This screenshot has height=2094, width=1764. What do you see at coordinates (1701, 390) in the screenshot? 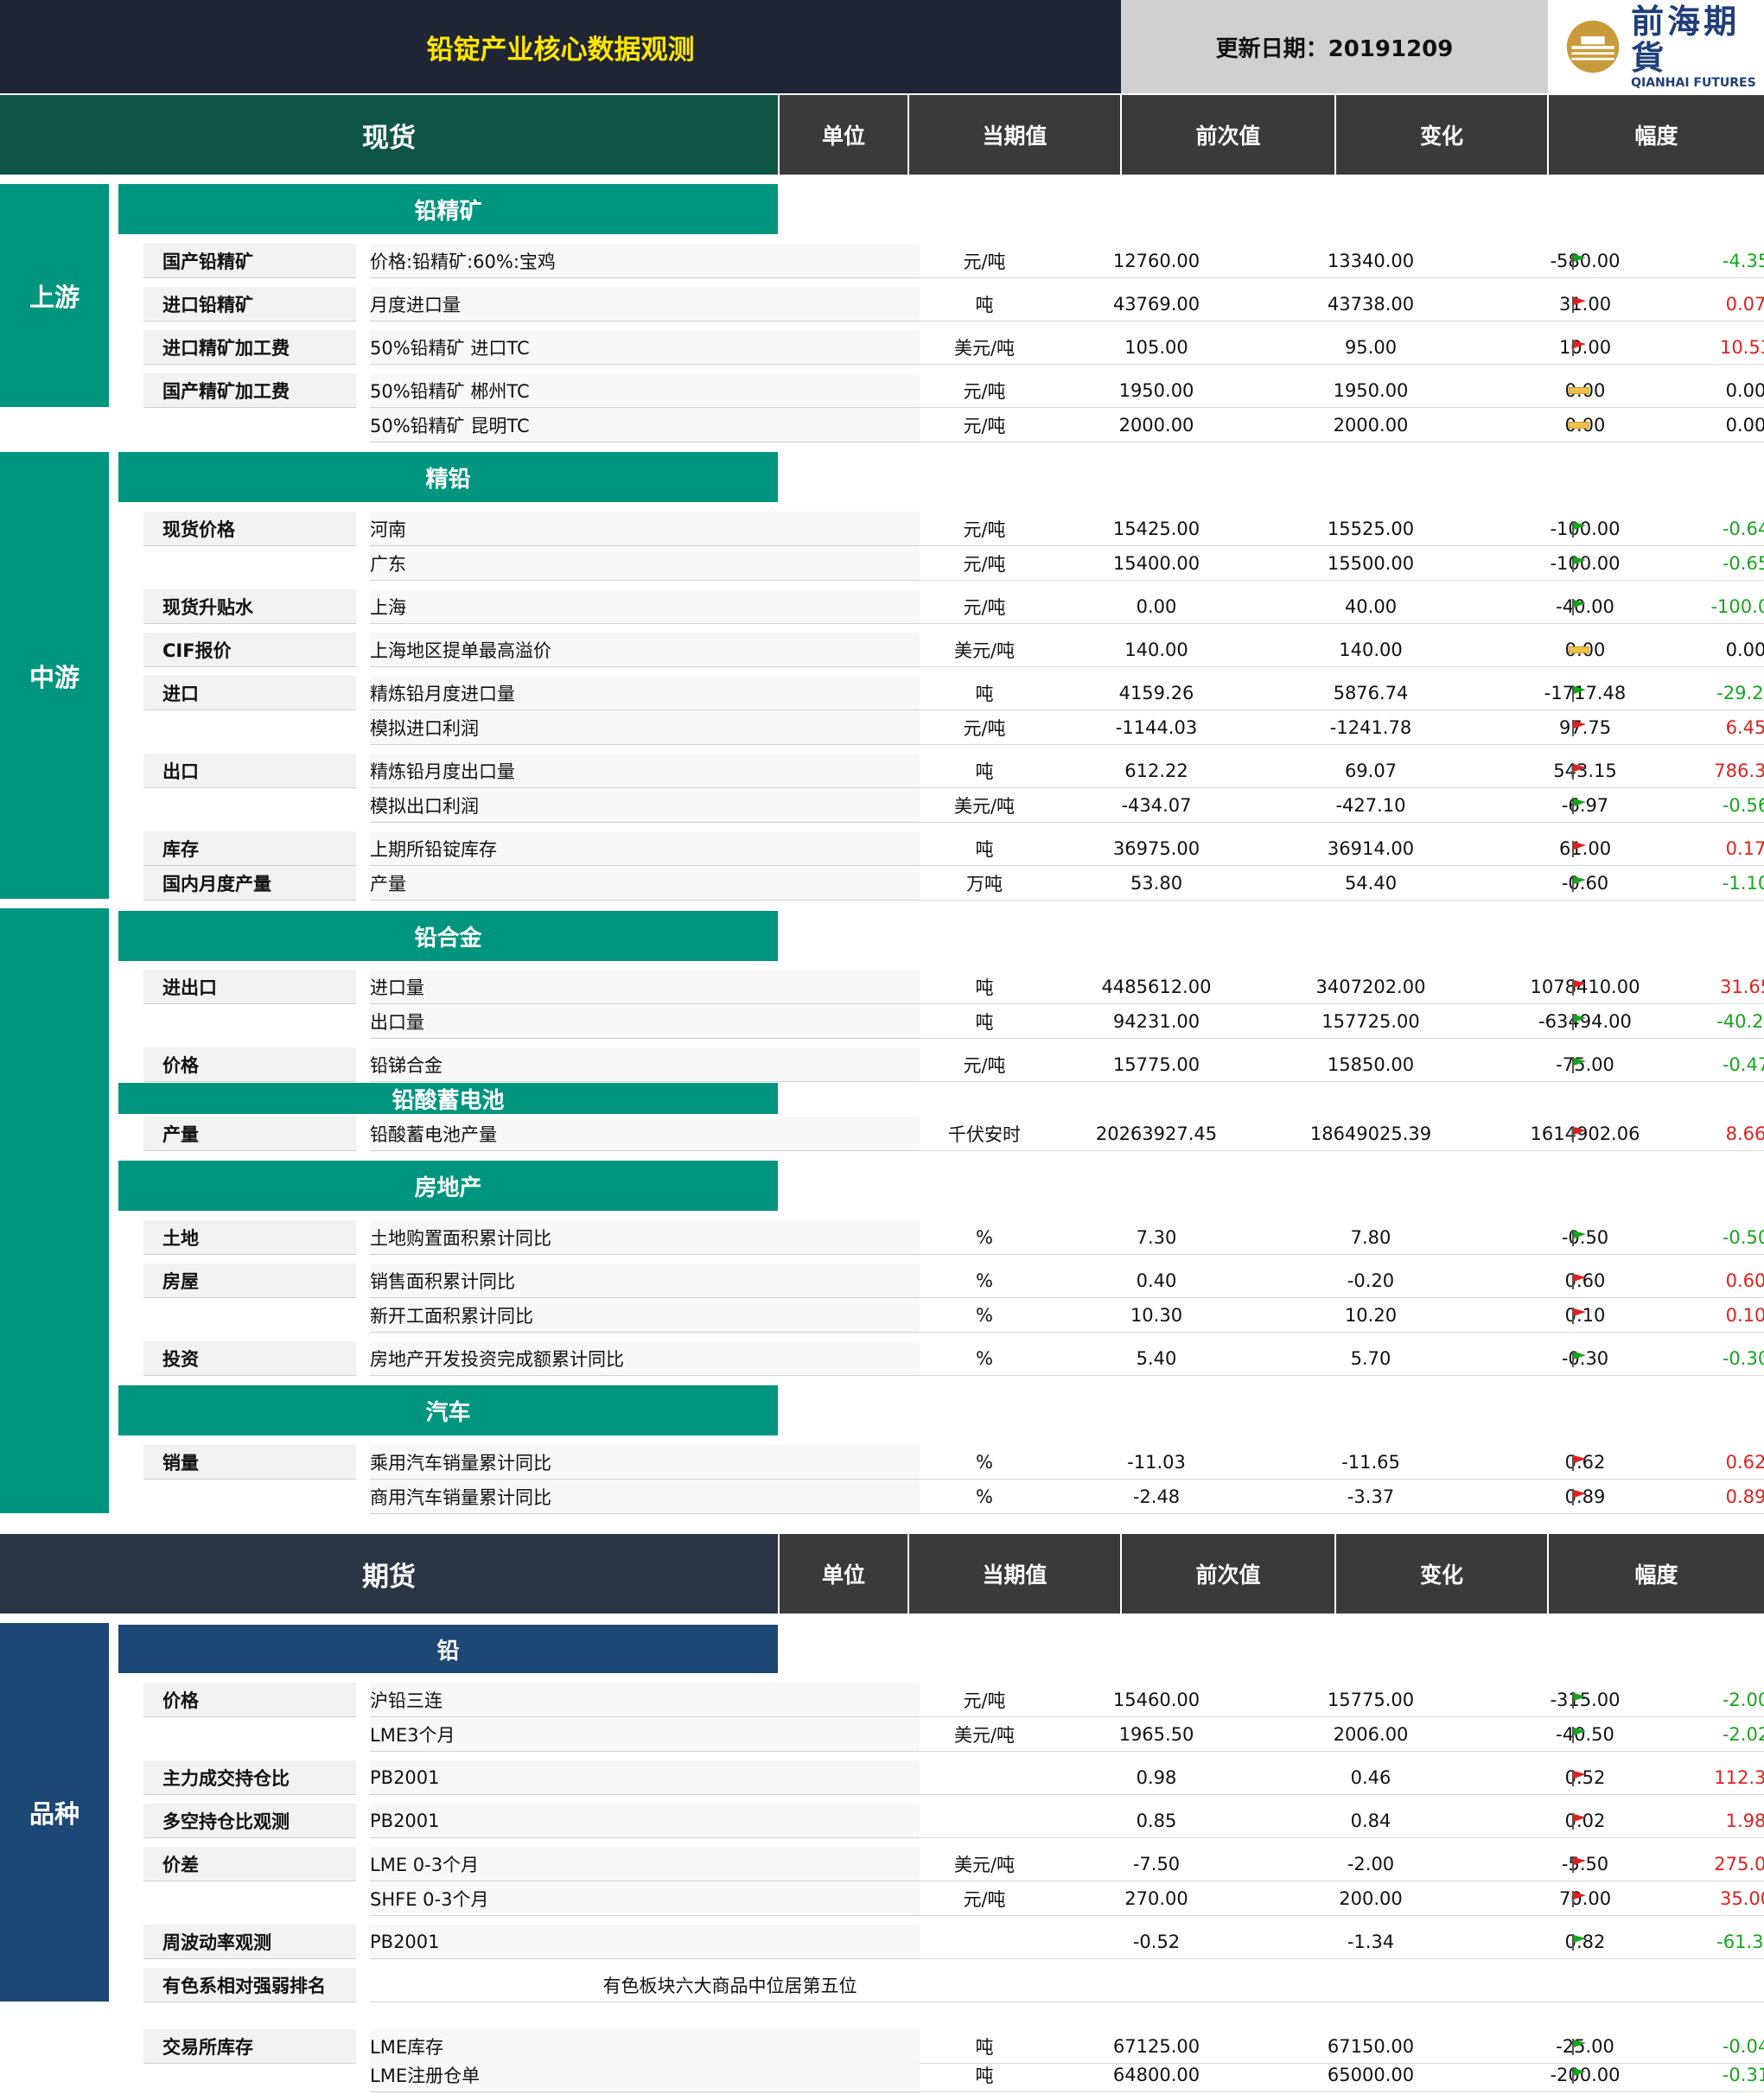
I see `pct-value: 0.00%` at bounding box center [1701, 390].